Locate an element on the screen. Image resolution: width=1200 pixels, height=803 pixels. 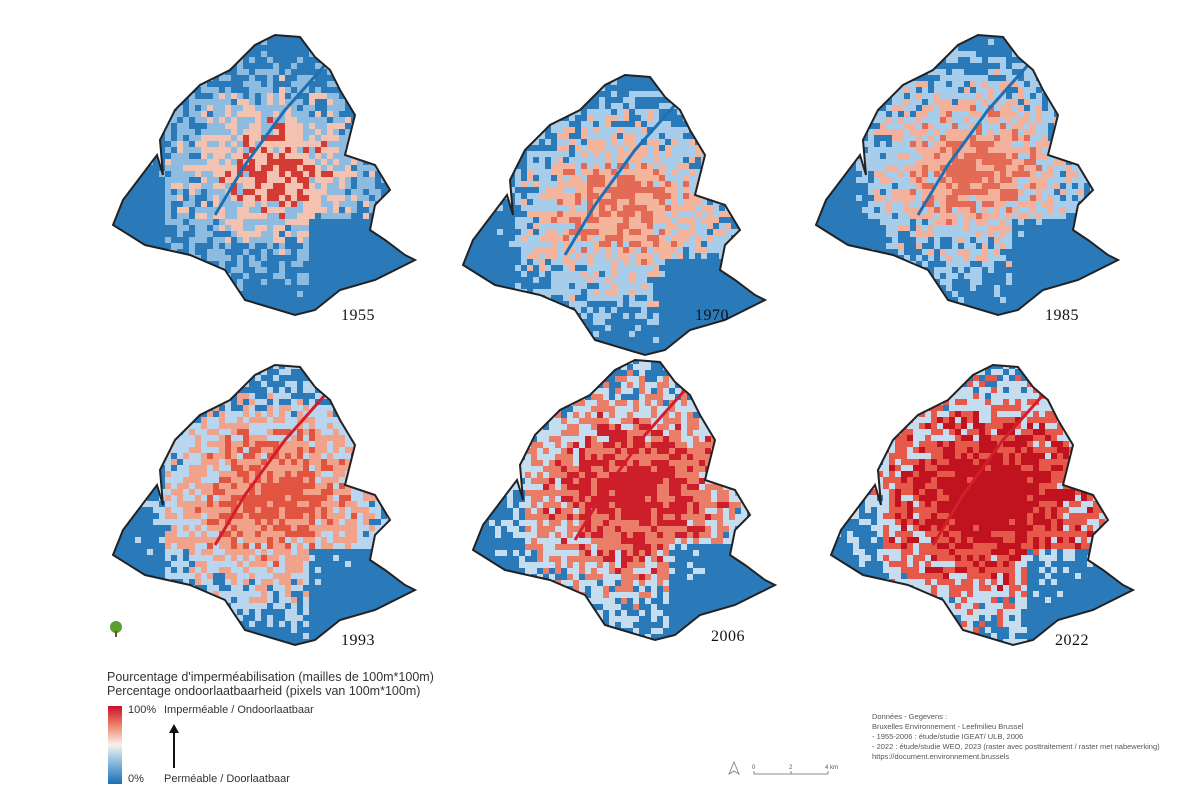
legend-max-value: 100% is located at coordinates (142, 710).